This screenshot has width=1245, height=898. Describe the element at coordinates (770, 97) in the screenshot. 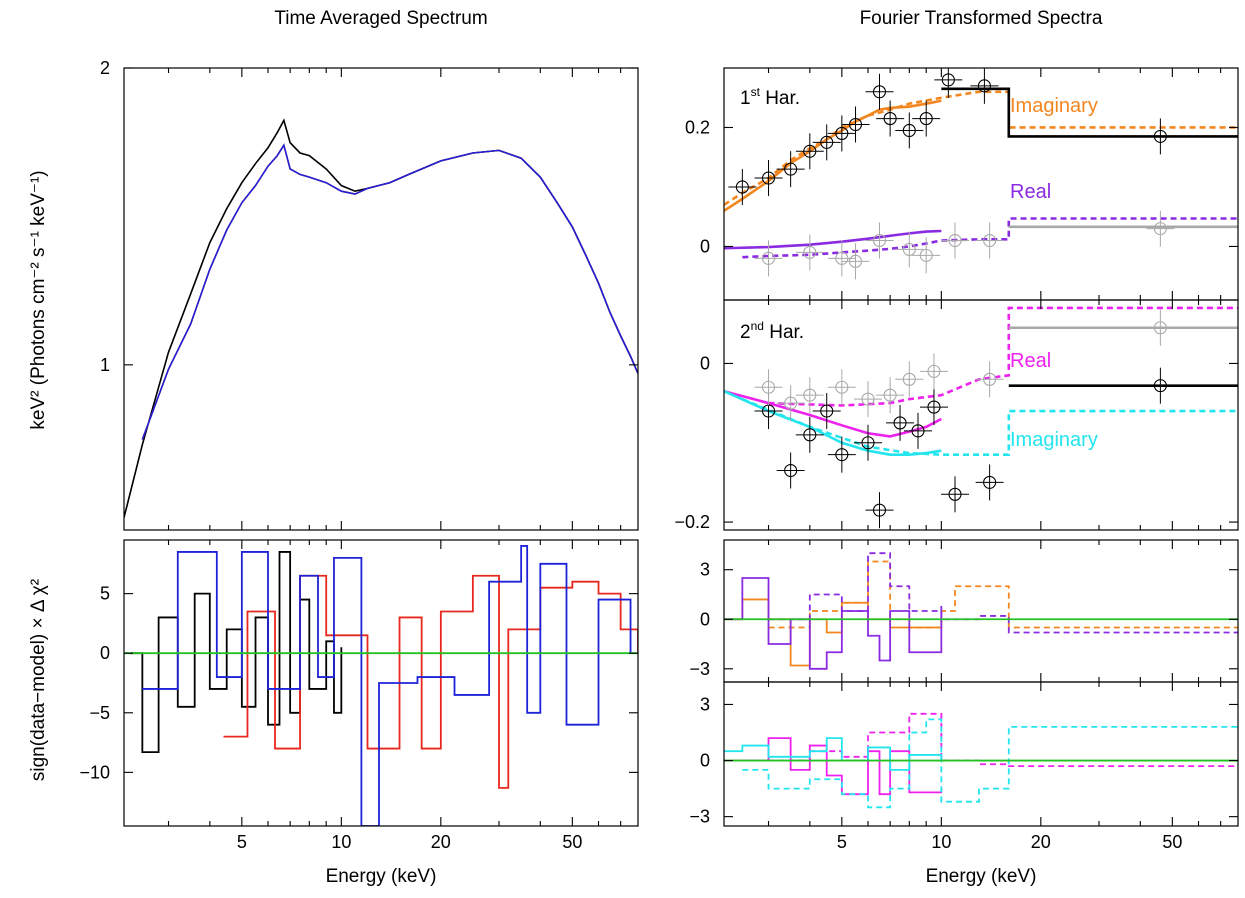

I see `panel-label-first-harmonic: 1st Har.` at that location.